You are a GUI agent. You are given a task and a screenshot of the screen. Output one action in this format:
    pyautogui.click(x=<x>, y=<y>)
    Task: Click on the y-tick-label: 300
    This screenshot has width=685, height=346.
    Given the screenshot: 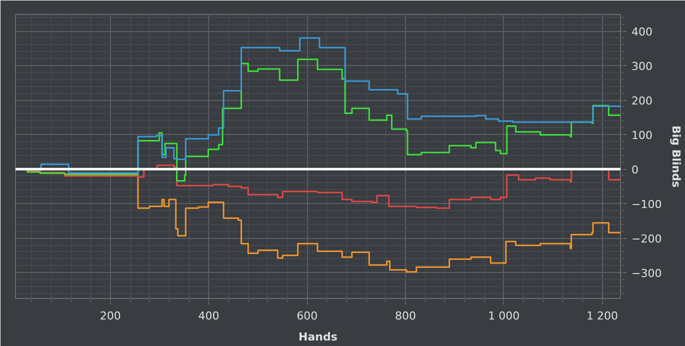 What is the action you would take?
    pyautogui.click(x=642, y=67)
    